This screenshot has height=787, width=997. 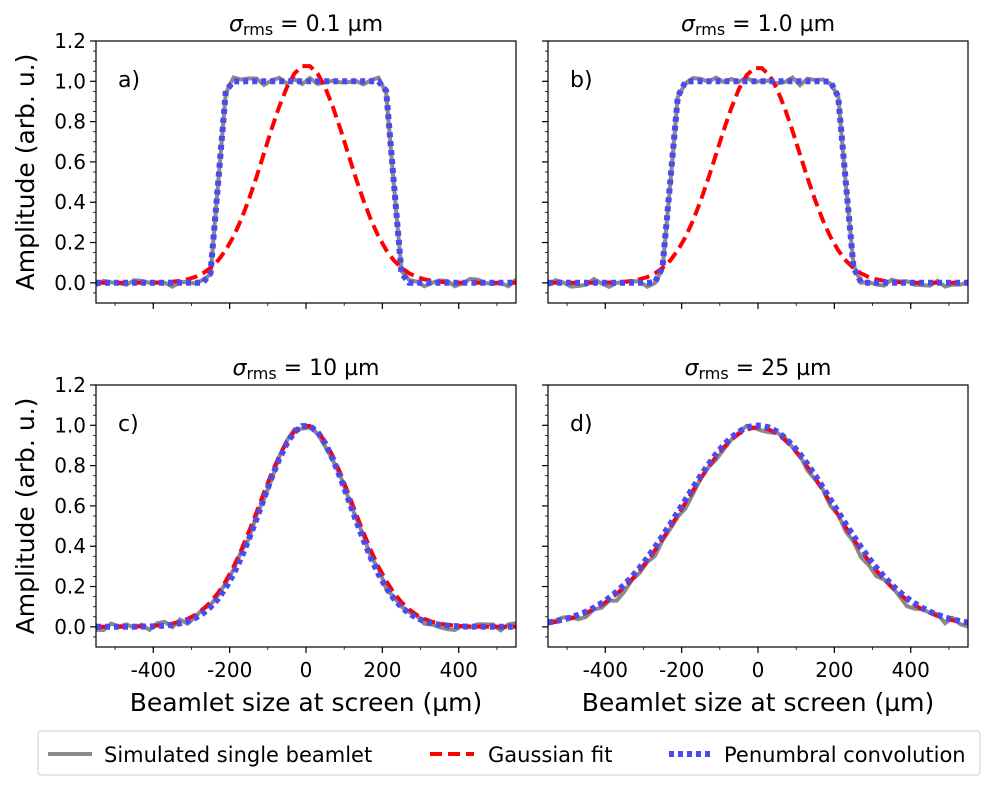 What do you see at coordinates (550, 755) in the screenshot?
I see `legend-label-gaussian: Gaussian fit` at bounding box center [550, 755].